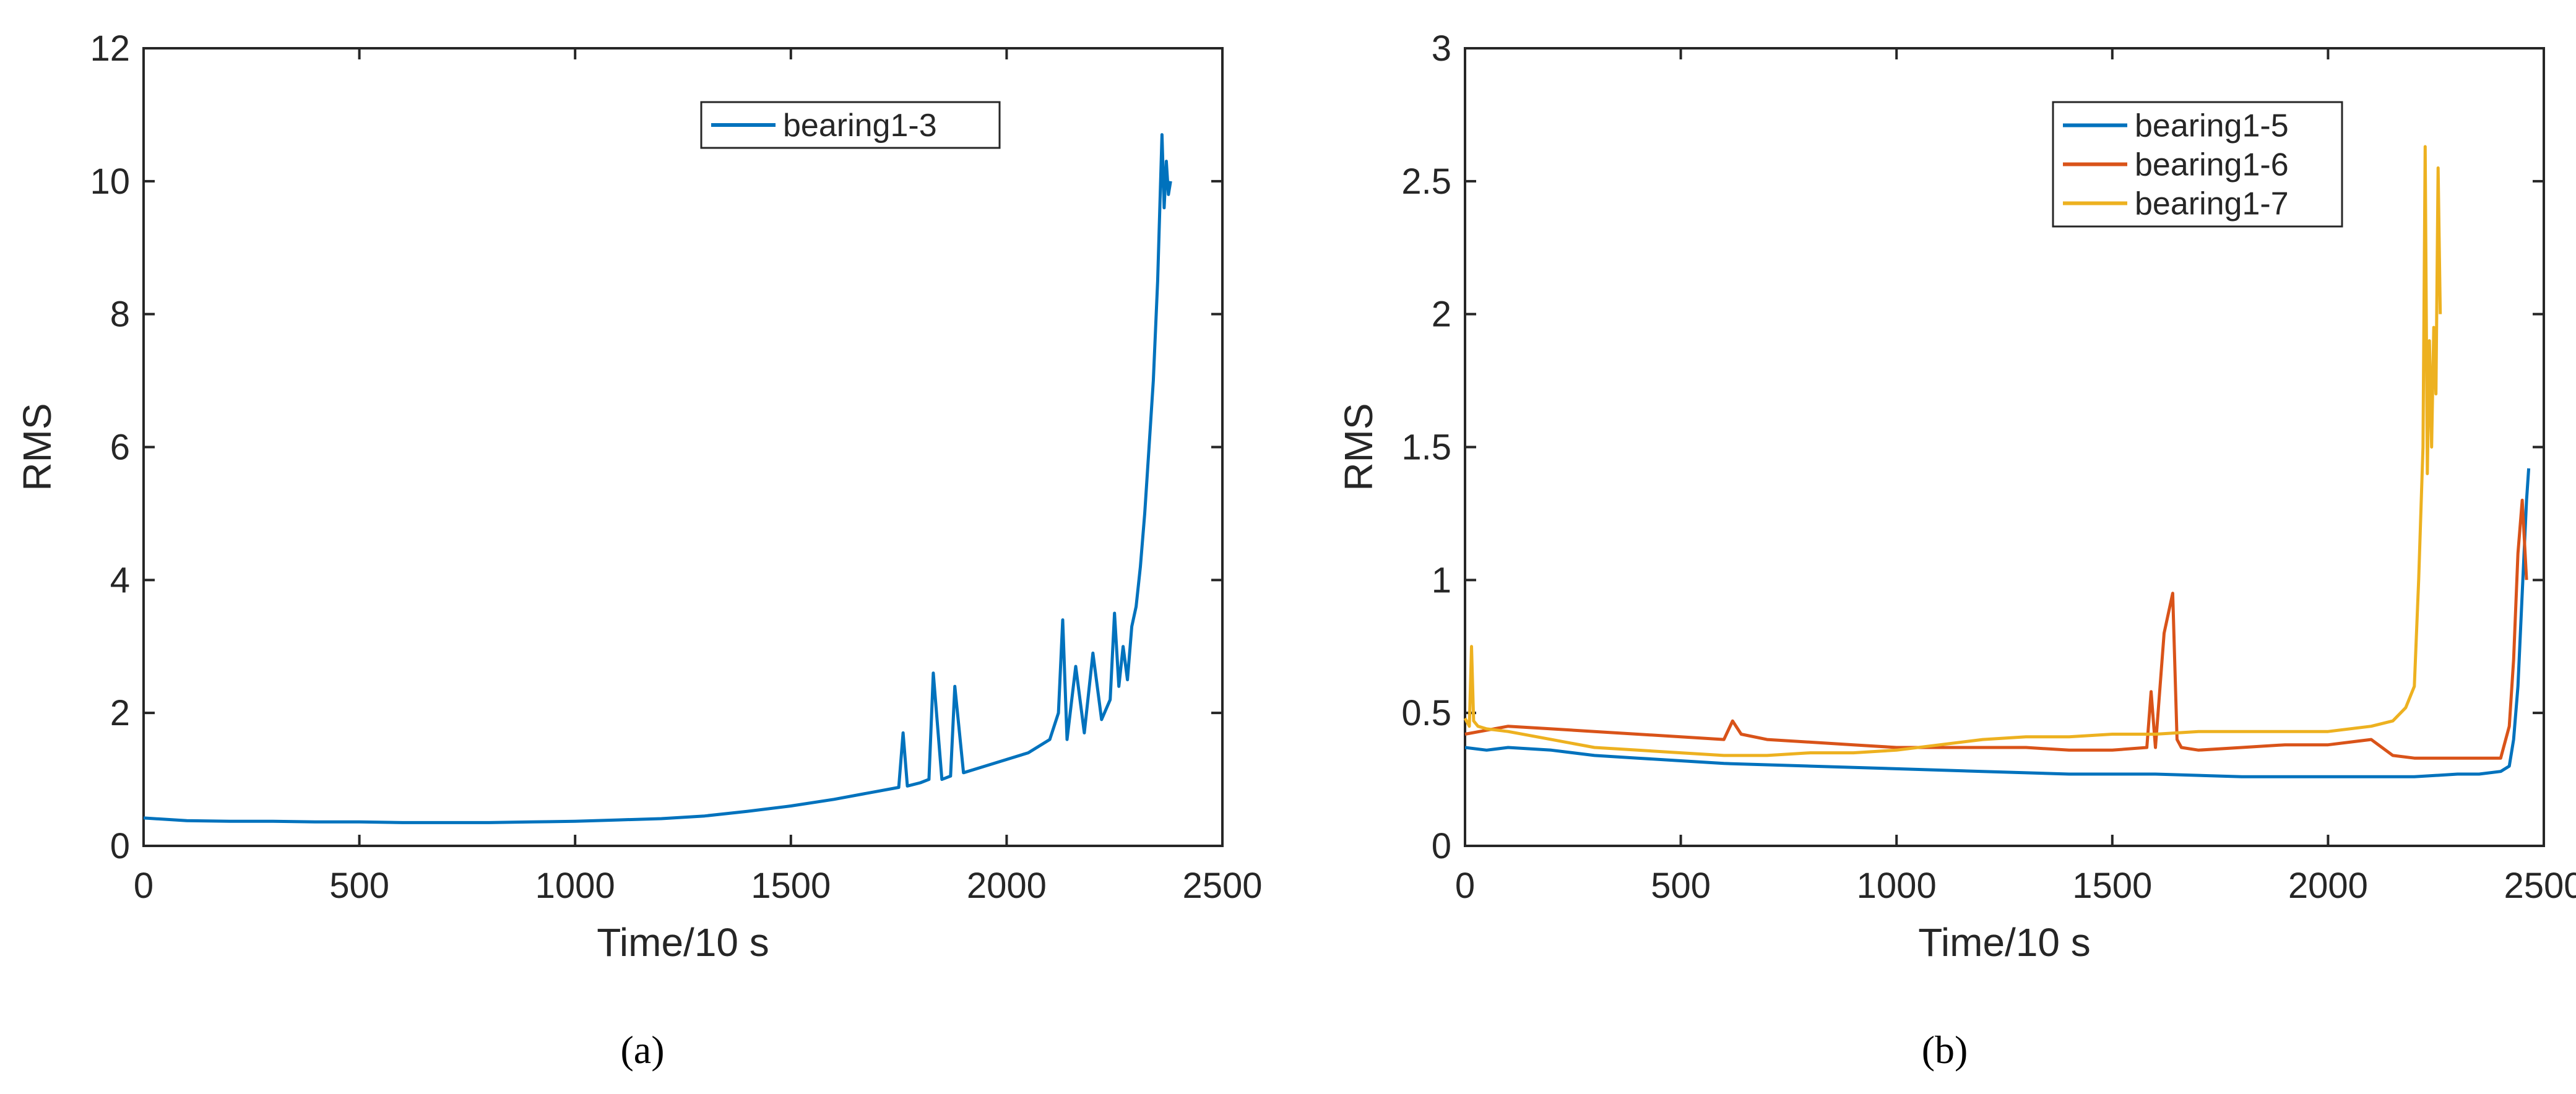  What do you see at coordinates (110, 48) in the screenshot?
I see `y-tick-label: 12` at bounding box center [110, 48].